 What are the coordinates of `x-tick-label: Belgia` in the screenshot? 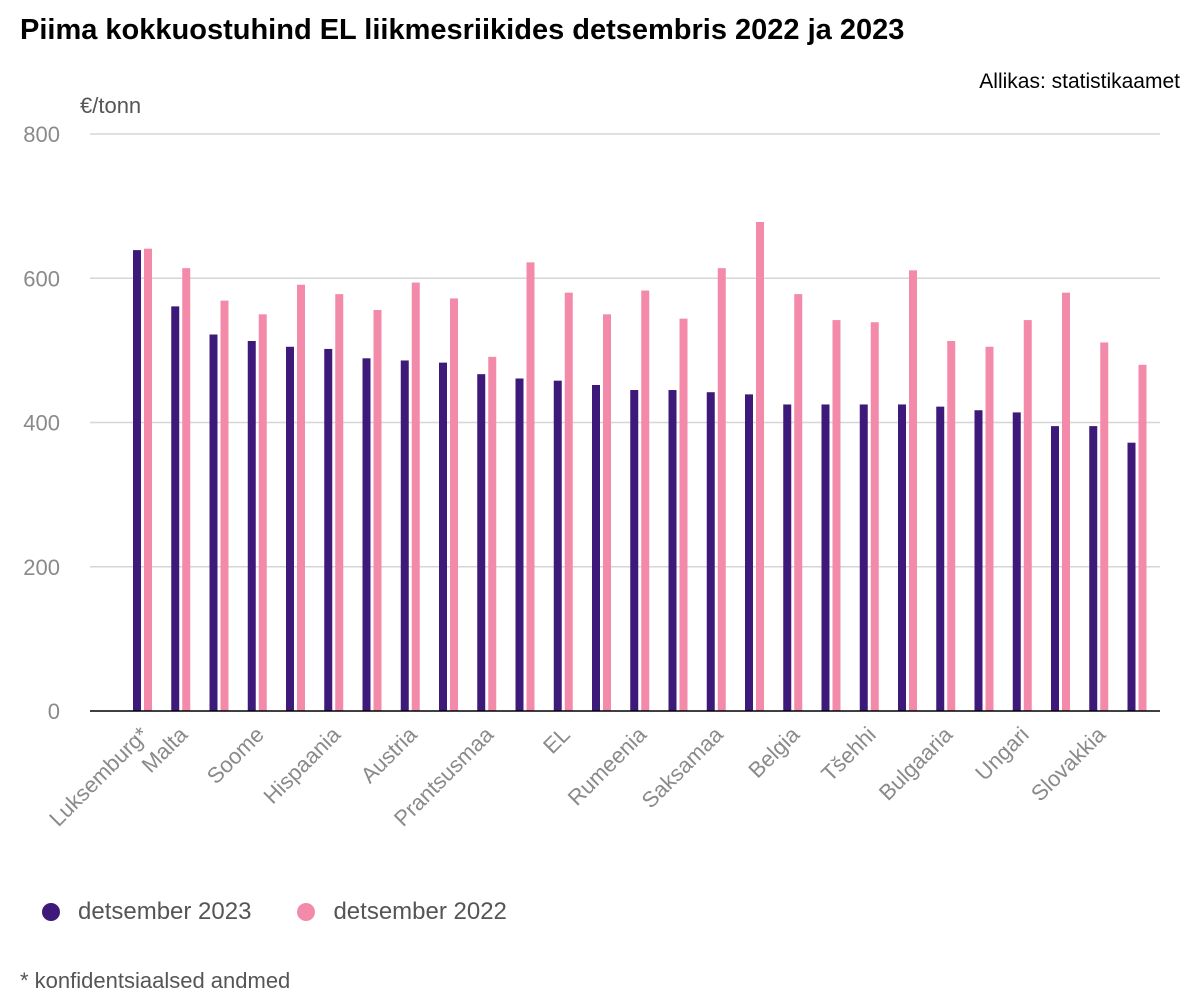 It's located at (773, 751).